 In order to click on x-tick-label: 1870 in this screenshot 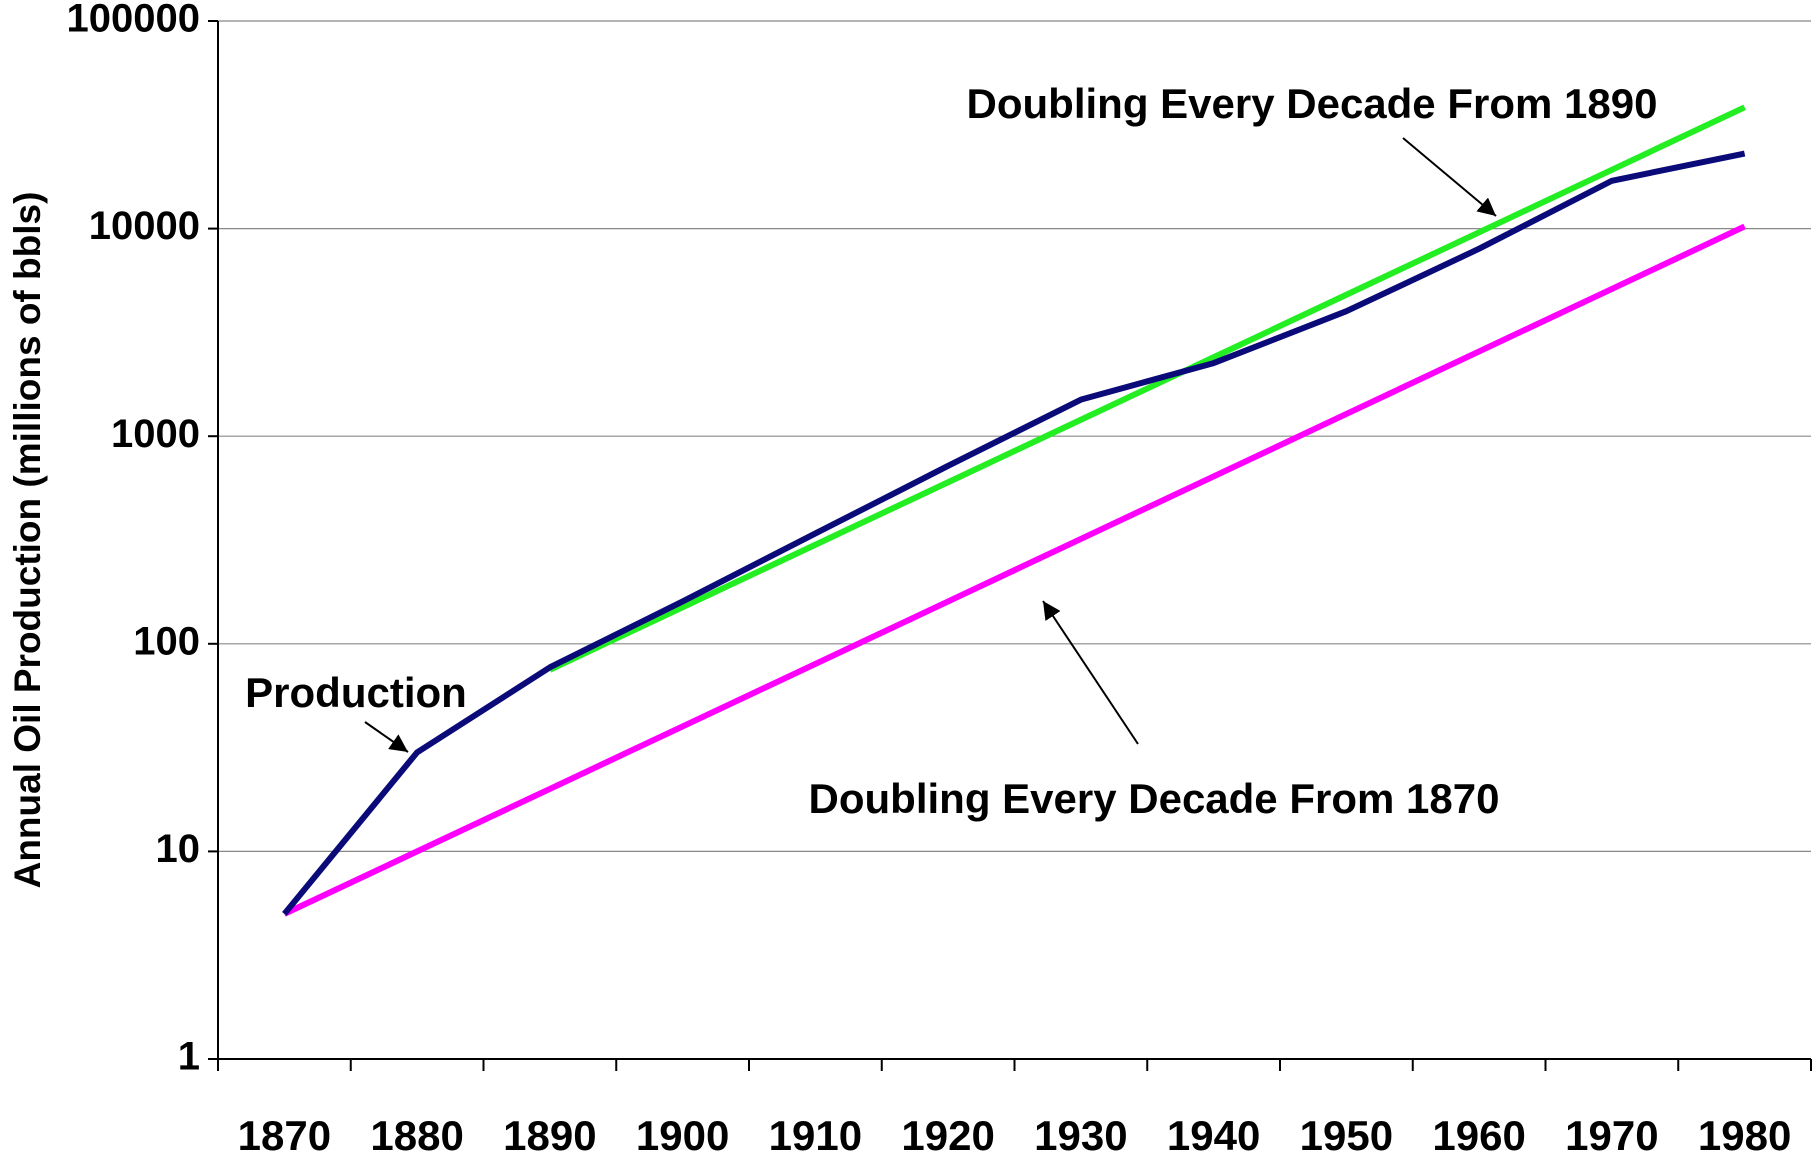, I will do `click(284, 1135)`.